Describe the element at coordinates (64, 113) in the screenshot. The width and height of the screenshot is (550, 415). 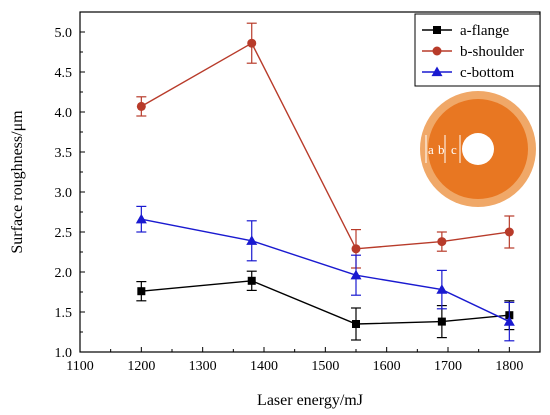
I see `y-tick-label-6: 4.0` at that location.